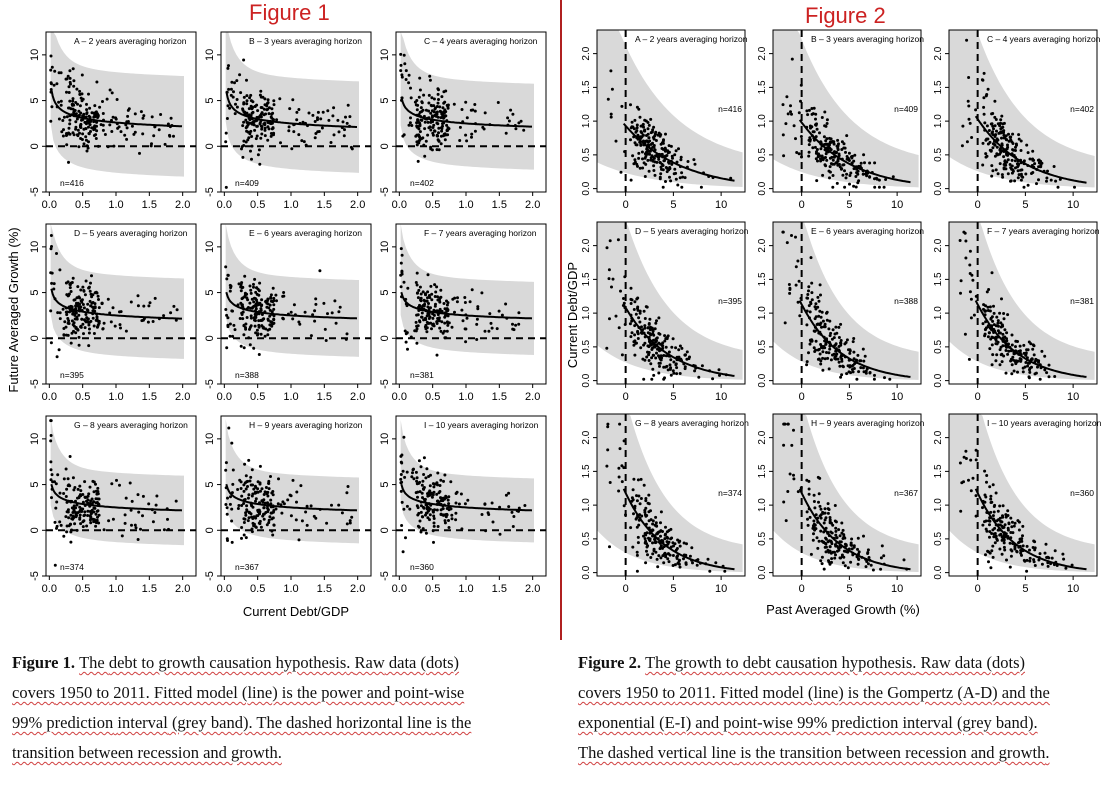 This screenshot has width=1119, height=800. Describe the element at coordinates (938, 380) in the screenshot. I see `y-tick-label: 0.0` at that location.